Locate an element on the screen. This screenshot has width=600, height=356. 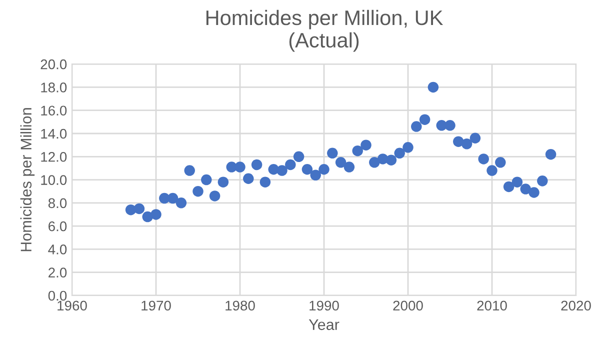
x-axis-title: Year is located at coordinates (324, 324).